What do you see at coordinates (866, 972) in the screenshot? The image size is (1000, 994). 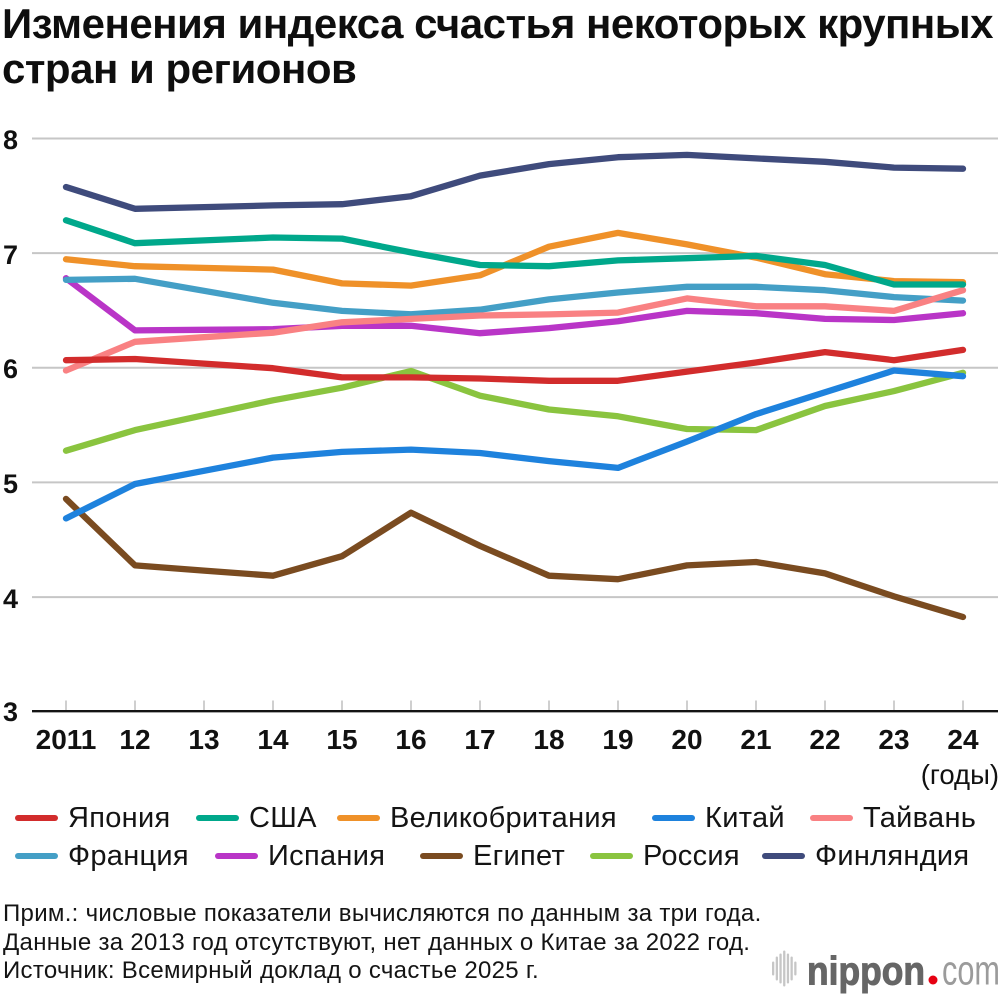 I see `svg-text: nippon` at bounding box center [866, 972].